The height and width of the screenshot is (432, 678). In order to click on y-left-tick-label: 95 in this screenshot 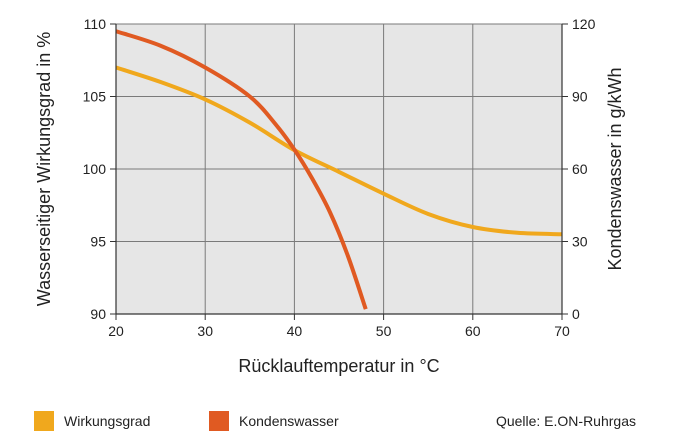, I will do `click(98, 242)`.